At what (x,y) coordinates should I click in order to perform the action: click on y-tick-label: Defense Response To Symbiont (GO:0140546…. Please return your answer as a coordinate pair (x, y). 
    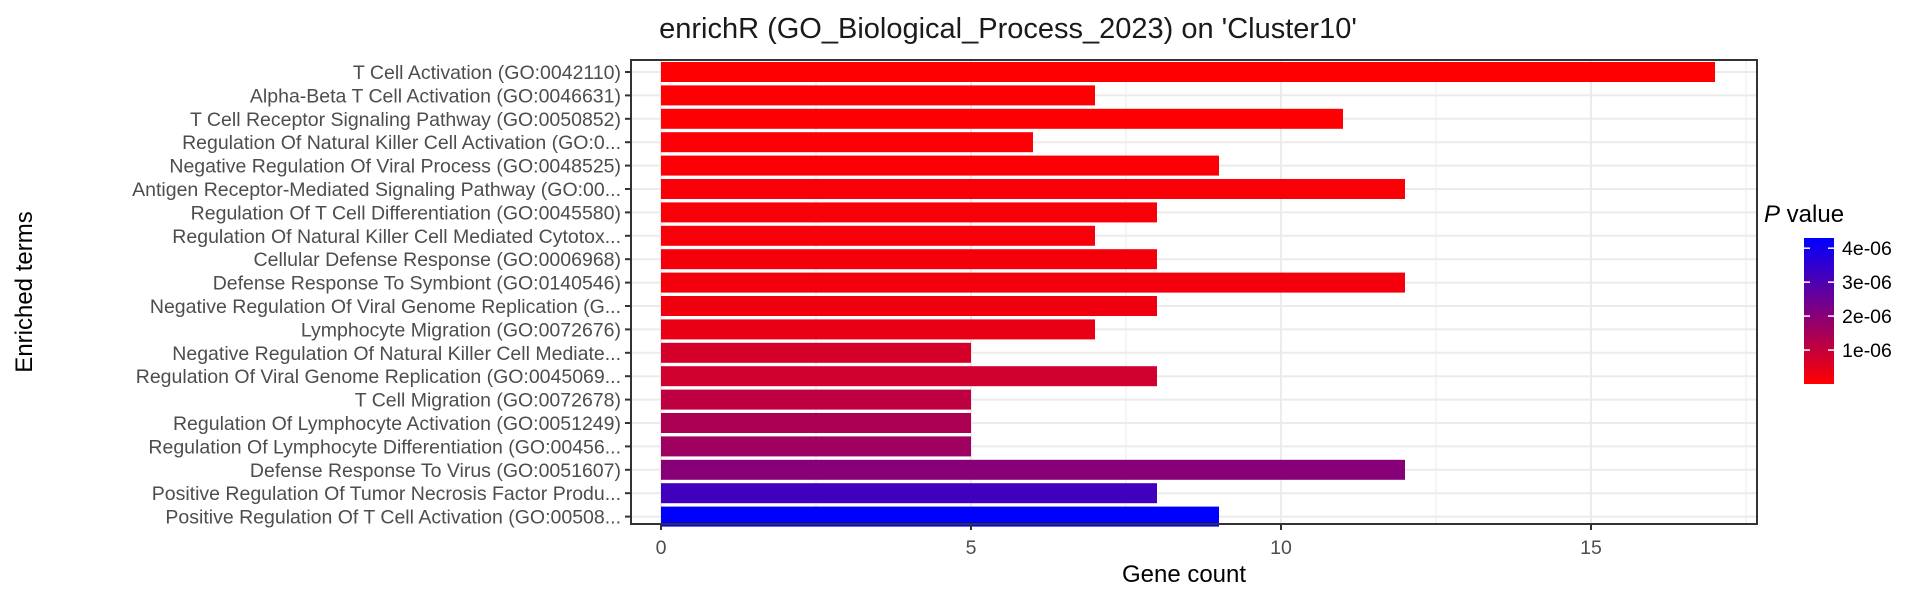
    Looking at the image, I should click on (417, 284).